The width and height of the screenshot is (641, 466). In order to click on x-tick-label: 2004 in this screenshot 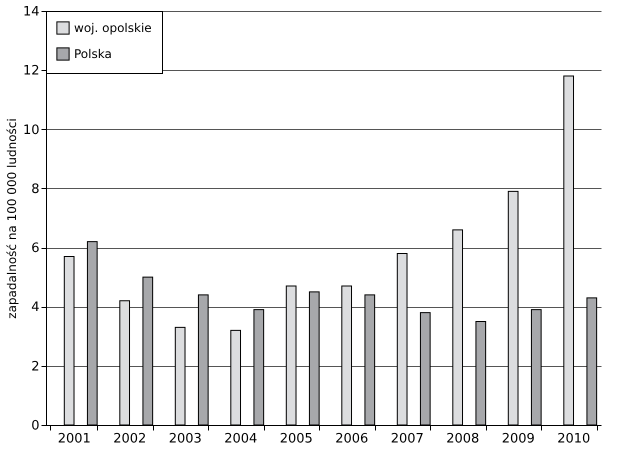, I will do `click(241, 439)`.